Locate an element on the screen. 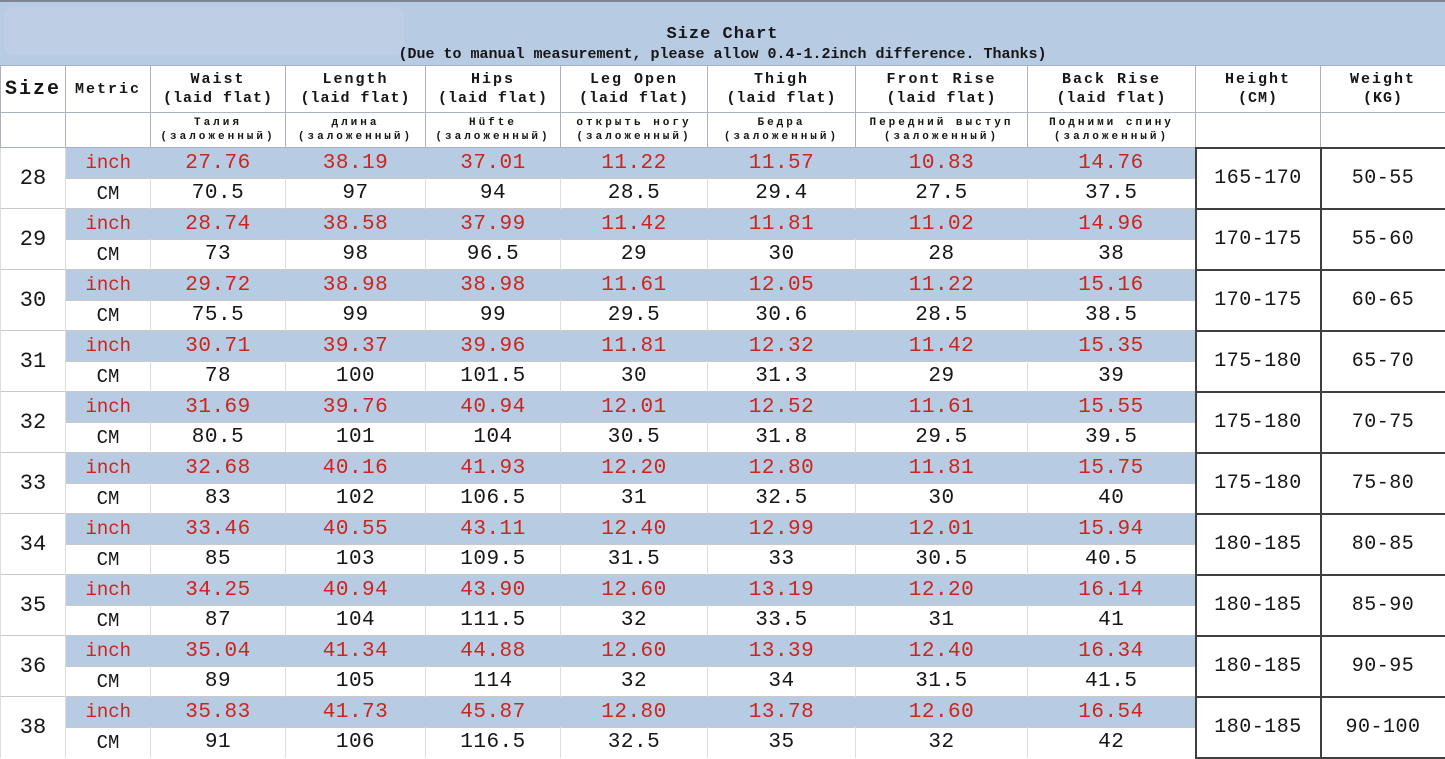  value-hips-cm: 116.5 is located at coordinates (493, 743).